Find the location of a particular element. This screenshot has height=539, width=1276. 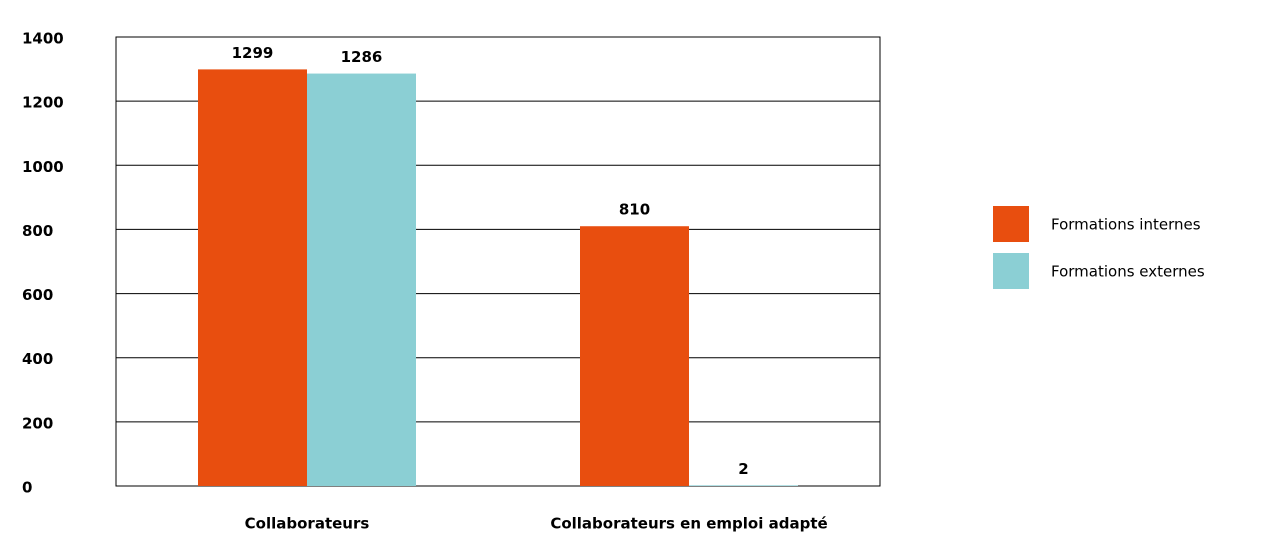

value-label: 2 is located at coordinates (743, 469).